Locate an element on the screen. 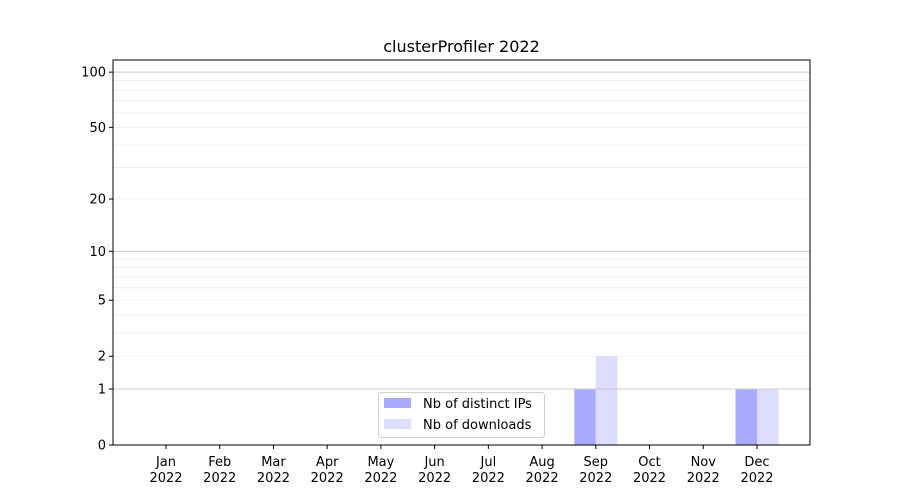  x-tick-label-line: Jun is located at coordinates (433, 462).